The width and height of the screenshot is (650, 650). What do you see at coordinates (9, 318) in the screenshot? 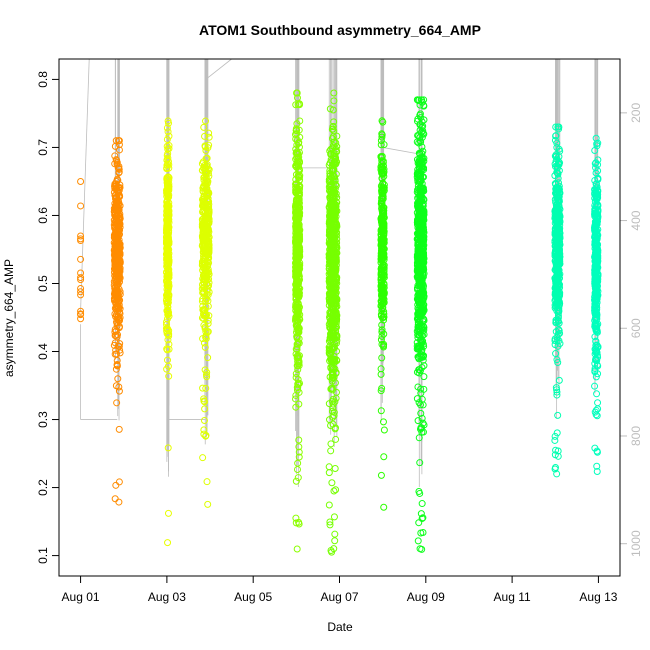
I see `y-axis-label: asymmetry_664_AMP` at bounding box center [9, 318].